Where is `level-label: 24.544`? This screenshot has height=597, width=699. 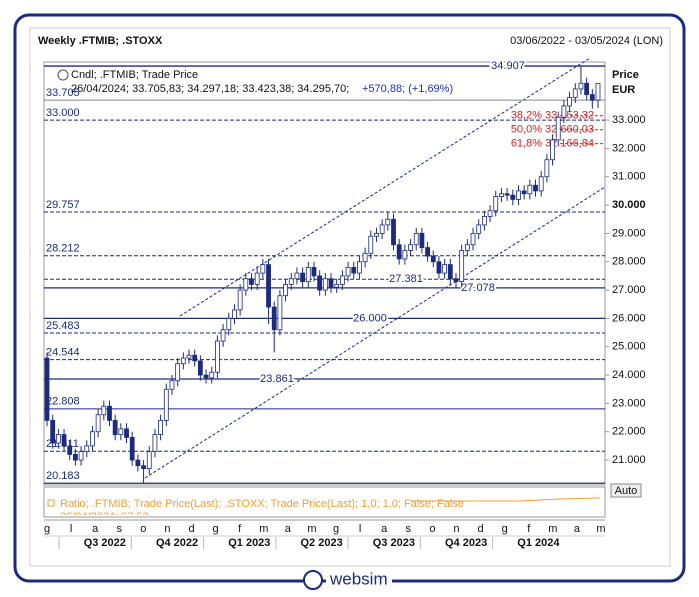
level-label: 24.544 is located at coordinates (63, 353).